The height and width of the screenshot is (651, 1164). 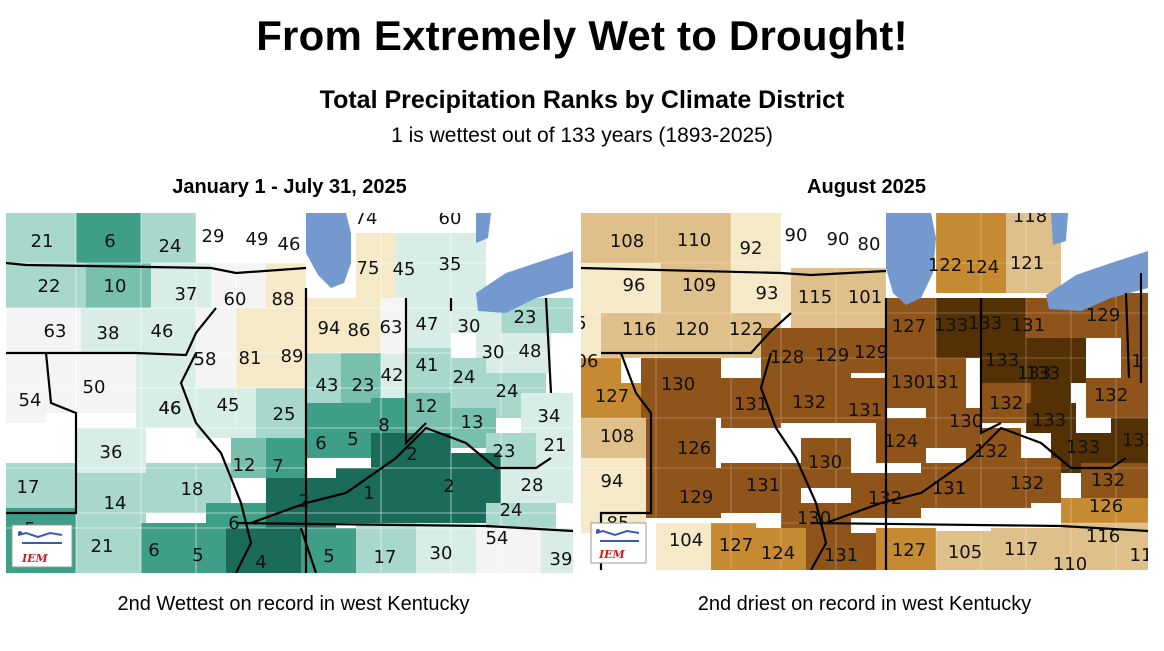 I want to click on district-rank-label: 49, so click(x=257, y=239).